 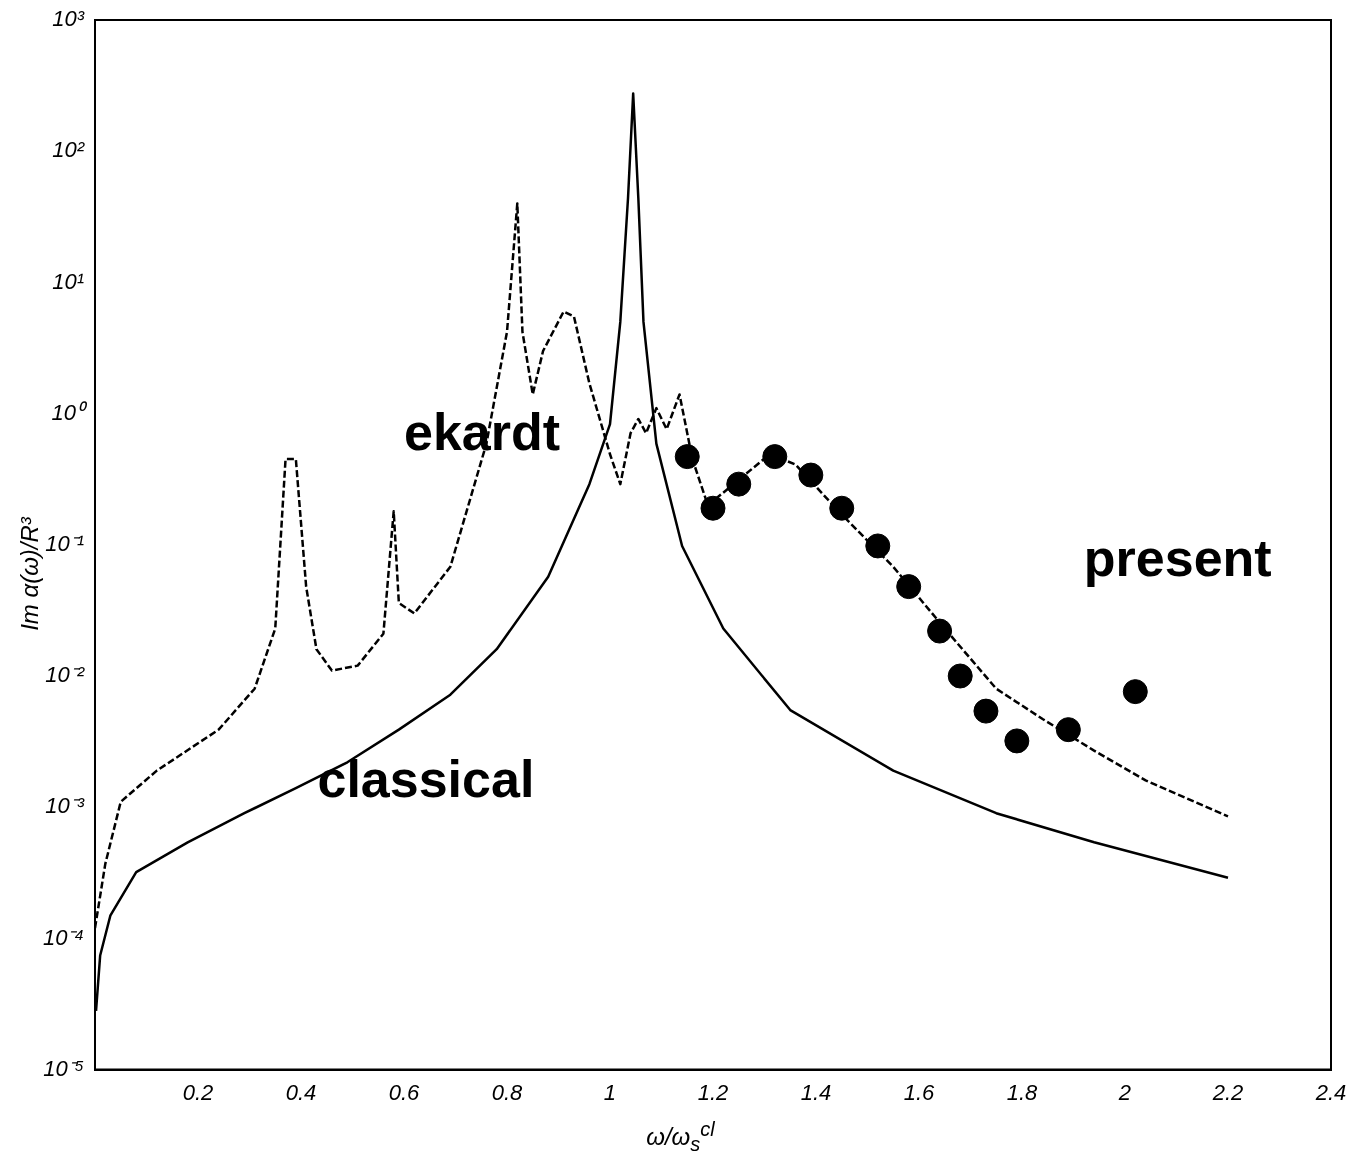 I want to click on y-tick-label: 10², so click(x=68, y=150).